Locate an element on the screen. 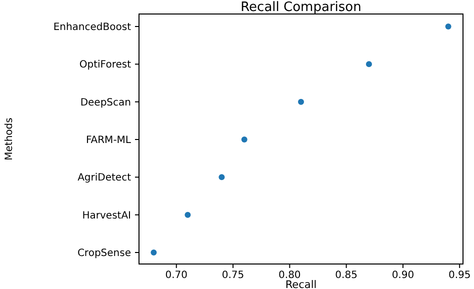  y-tick-label: DeepScan is located at coordinates (105, 102).